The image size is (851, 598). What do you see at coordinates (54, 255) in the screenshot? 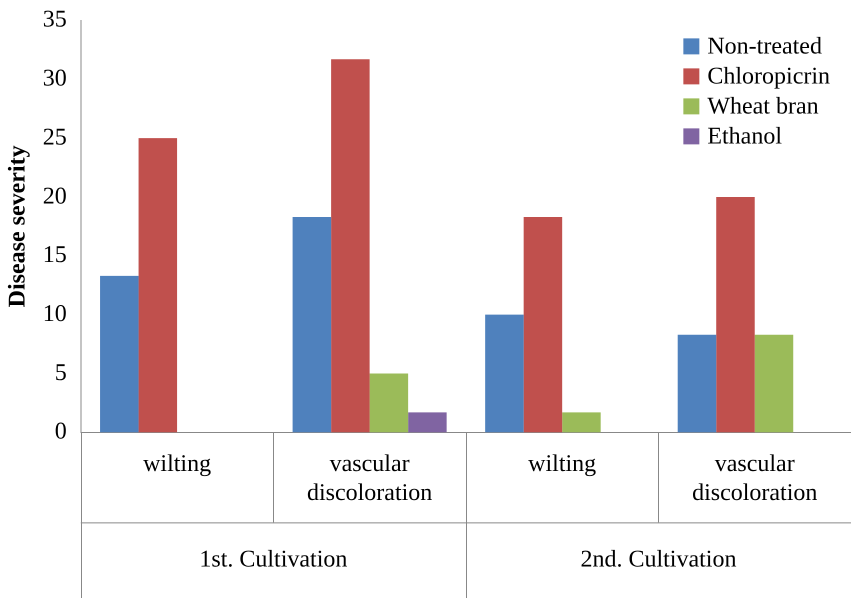
I see `y-tick-label: 15` at bounding box center [54, 255].